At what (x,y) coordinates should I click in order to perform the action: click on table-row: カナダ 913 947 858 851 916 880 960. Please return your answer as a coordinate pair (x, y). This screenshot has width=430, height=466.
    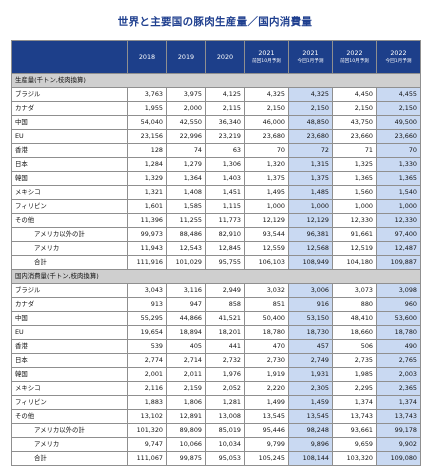
    Looking at the image, I should click on (216, 304).